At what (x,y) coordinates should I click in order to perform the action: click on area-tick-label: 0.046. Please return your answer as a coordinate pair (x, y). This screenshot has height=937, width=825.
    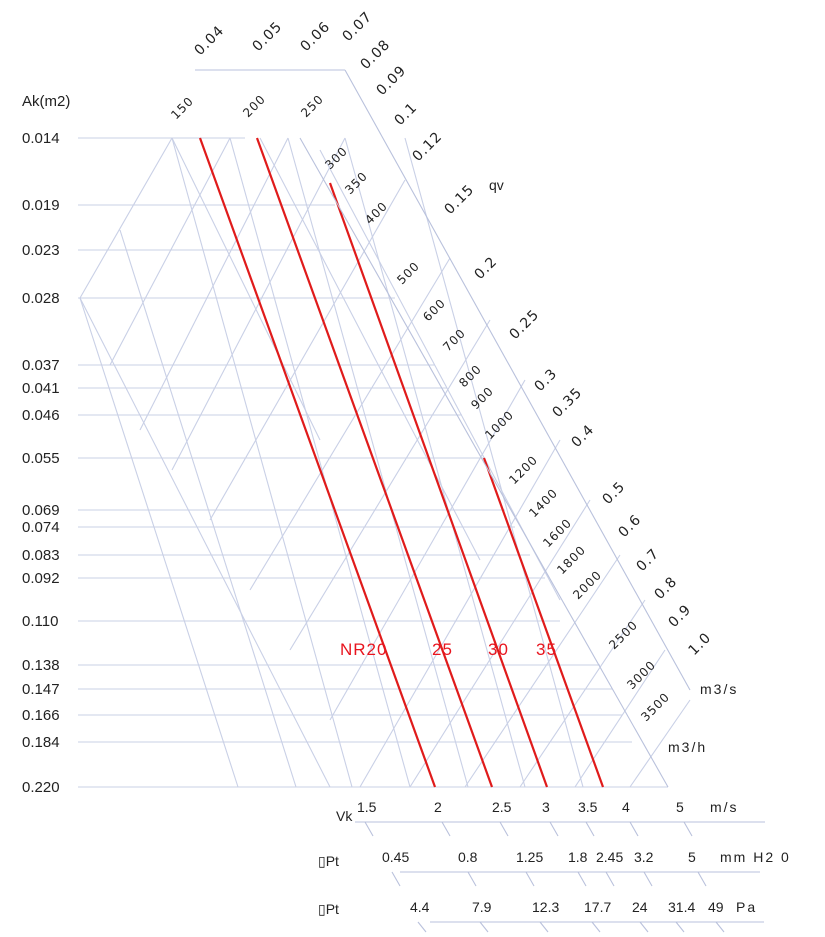
    Looking at the image, I should click on (41, 415).